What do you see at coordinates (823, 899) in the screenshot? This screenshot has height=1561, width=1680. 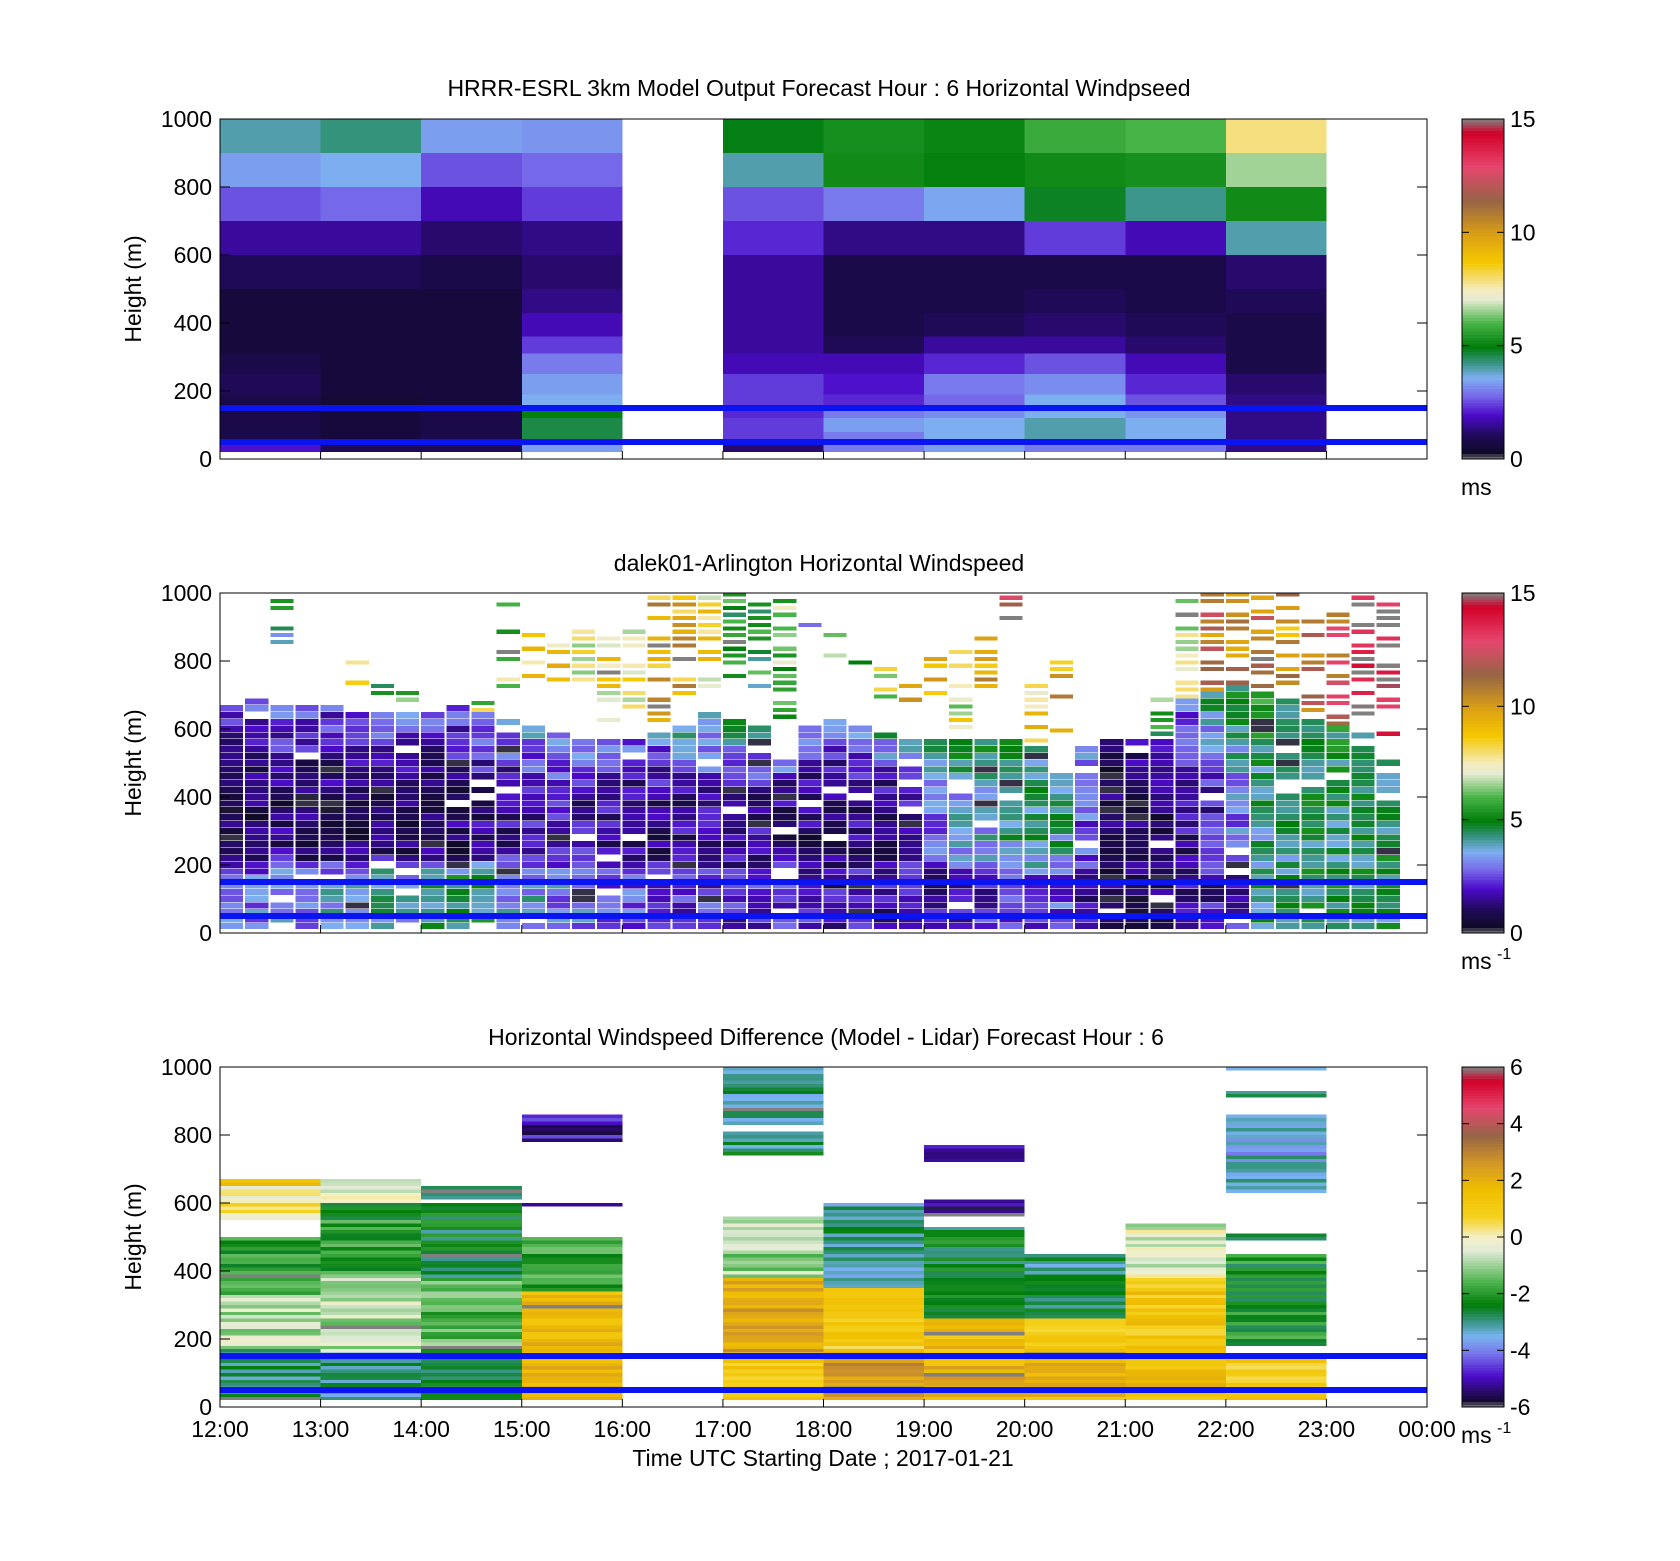 I see `lidar-reference-lines` at bounding box center [823, 899].